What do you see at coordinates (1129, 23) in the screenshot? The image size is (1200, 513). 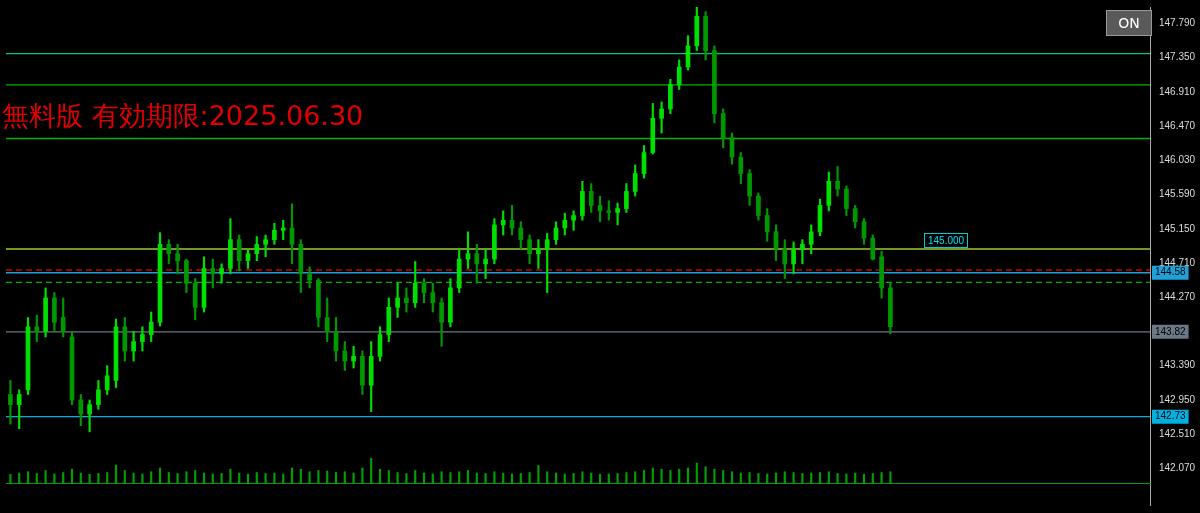 I see `toggle-button: ON` at bounding box center [1129, 23].